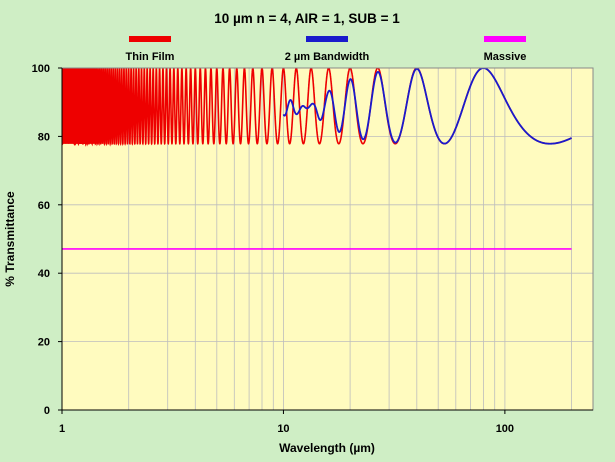  What do you see at coordinates (505, 57) in the screenshot?
I see `legend-label-massive: Massive` at bounding box center [505, 57].